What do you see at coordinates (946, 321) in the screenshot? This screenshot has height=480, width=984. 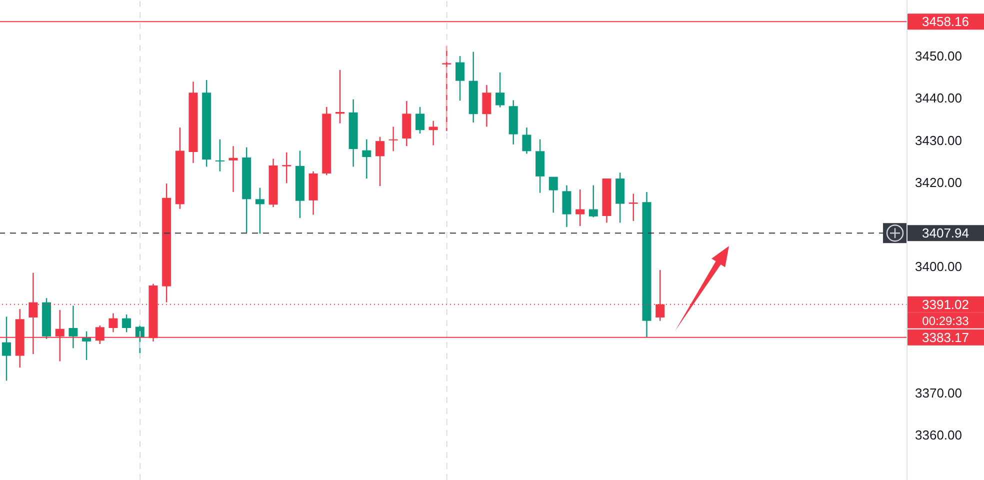 I see `text: 00:29:33` at bounding box center [946, 321].